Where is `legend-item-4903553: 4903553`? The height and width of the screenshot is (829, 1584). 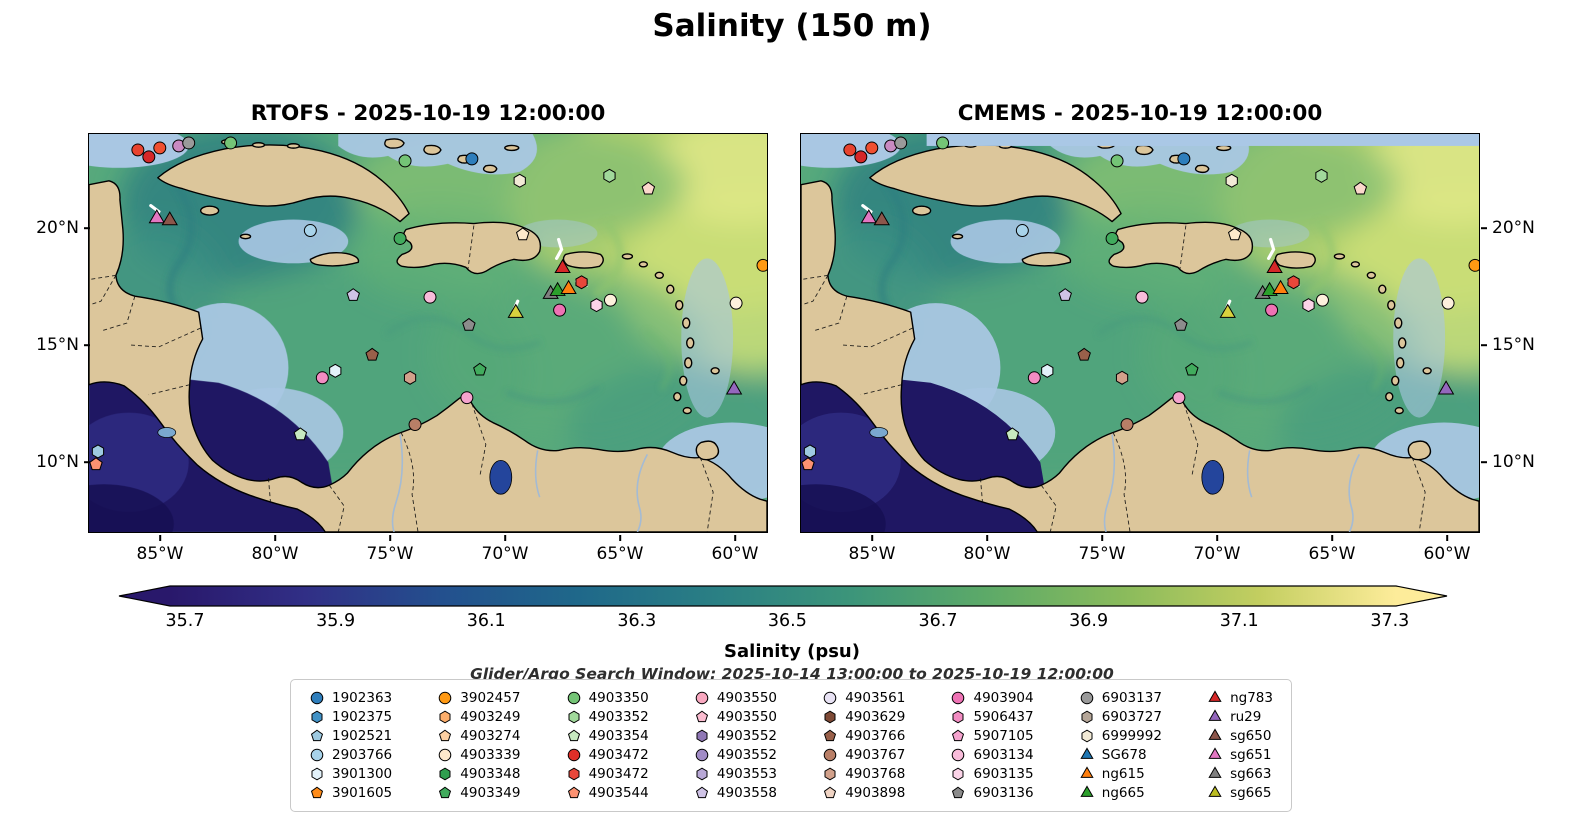 legend-item-4903553: 4903553 is located at coordinates (735, 774).